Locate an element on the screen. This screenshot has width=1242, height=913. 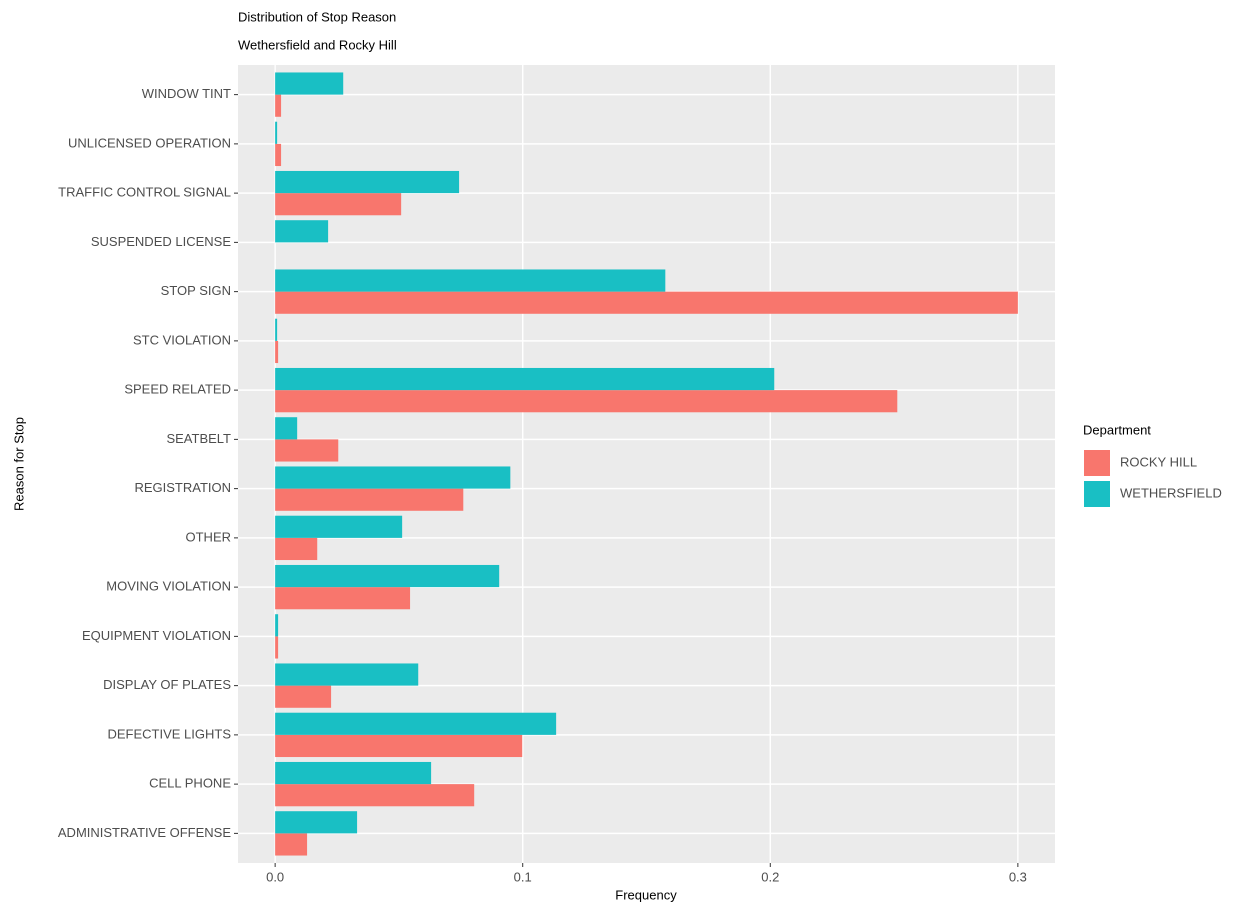
x-axis-label: Frequency is located at coordinates (646, 894).